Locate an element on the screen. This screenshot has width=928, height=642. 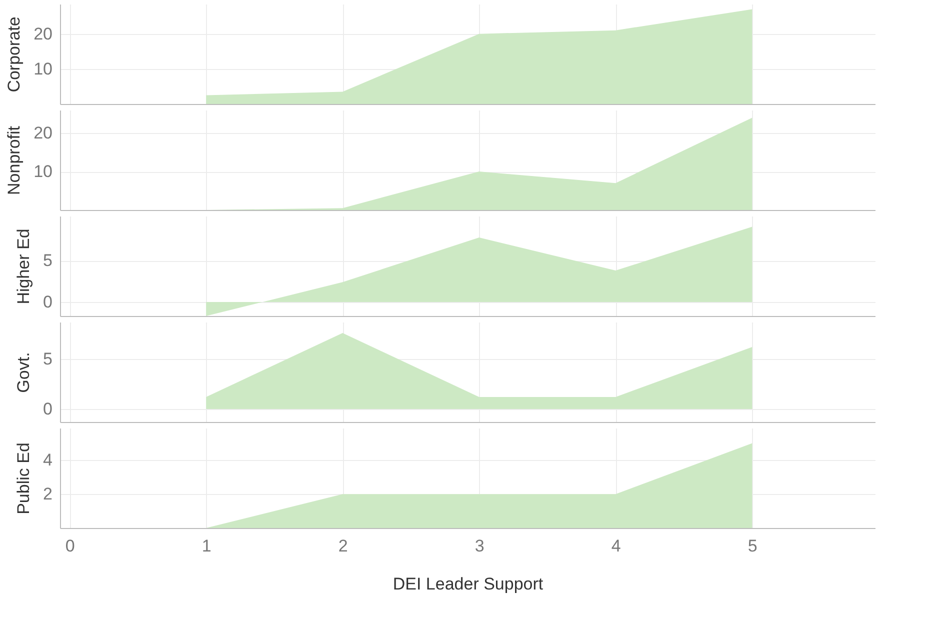
x-tick-label: 2 is located at coordinates (343, 546).